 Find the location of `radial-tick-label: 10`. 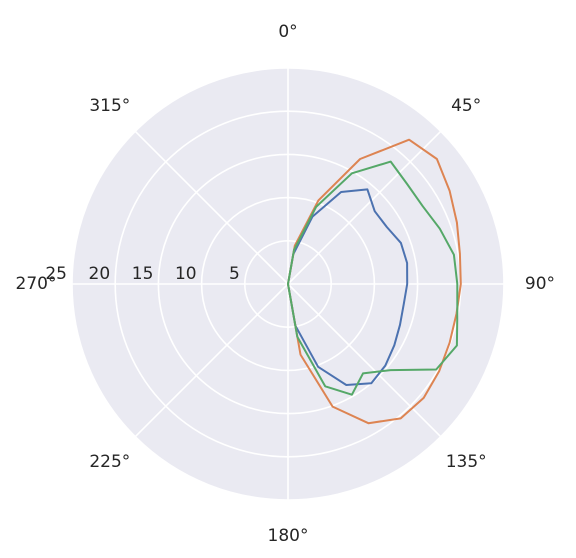

radial-tick-label: 10 is located at coordinates (186, 274).